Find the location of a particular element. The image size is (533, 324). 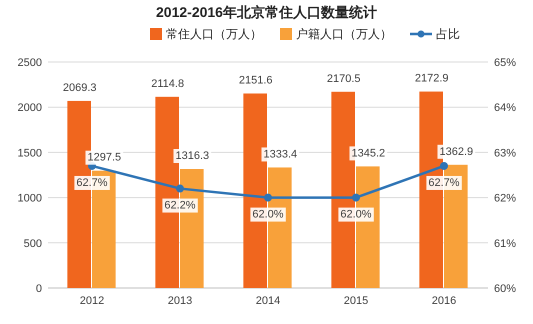

data-label: 1316.3 is located at coordinates (192, 156).